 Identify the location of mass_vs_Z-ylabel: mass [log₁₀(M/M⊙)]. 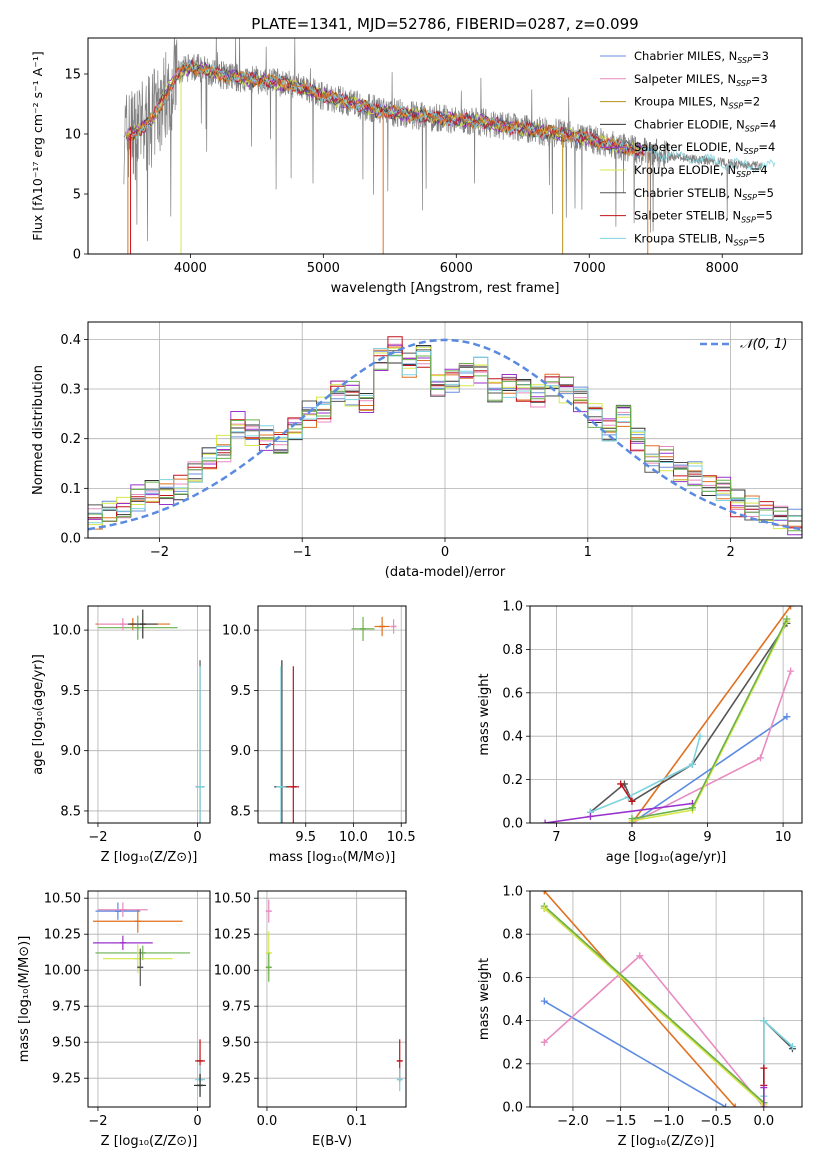
(24, 999).